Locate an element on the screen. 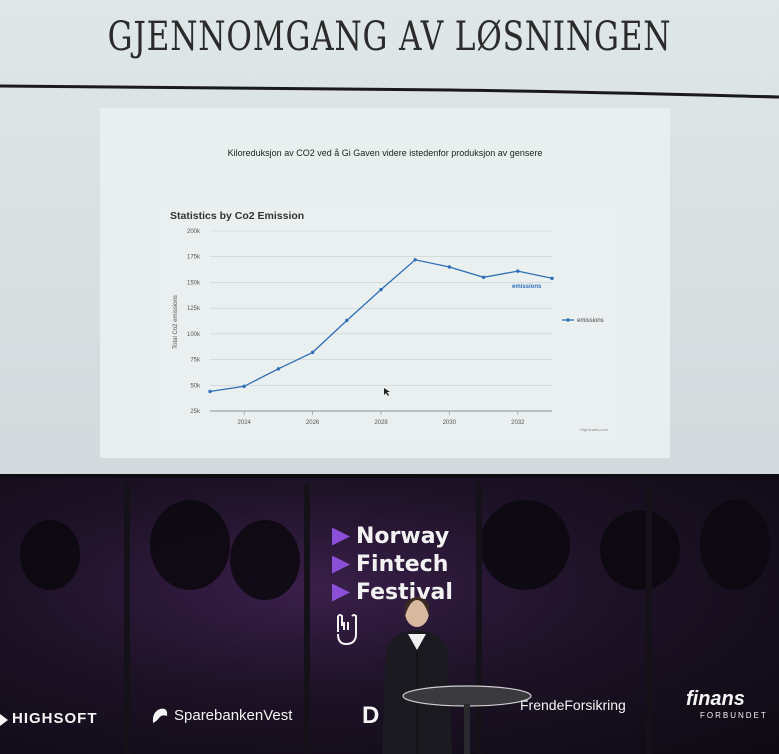  sponsor-highsoft: HIGHSOFT is located at coordinates (55, 718).